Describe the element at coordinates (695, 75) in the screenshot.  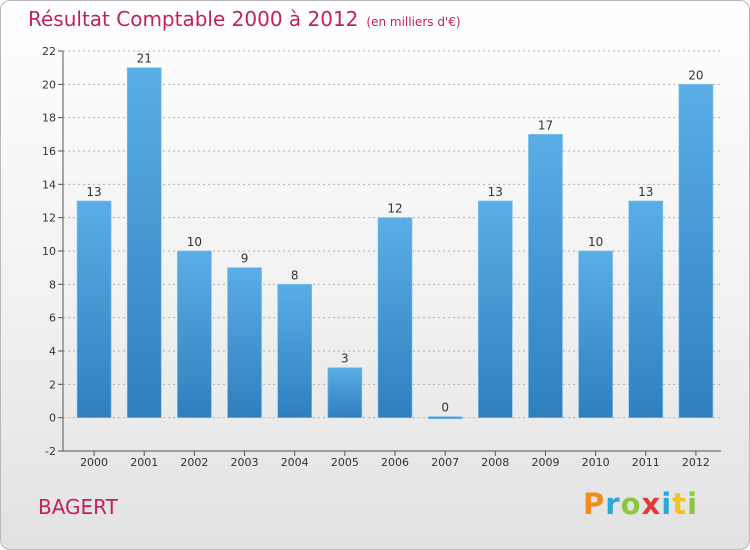
I see `data-label-2012: 20` at that location.